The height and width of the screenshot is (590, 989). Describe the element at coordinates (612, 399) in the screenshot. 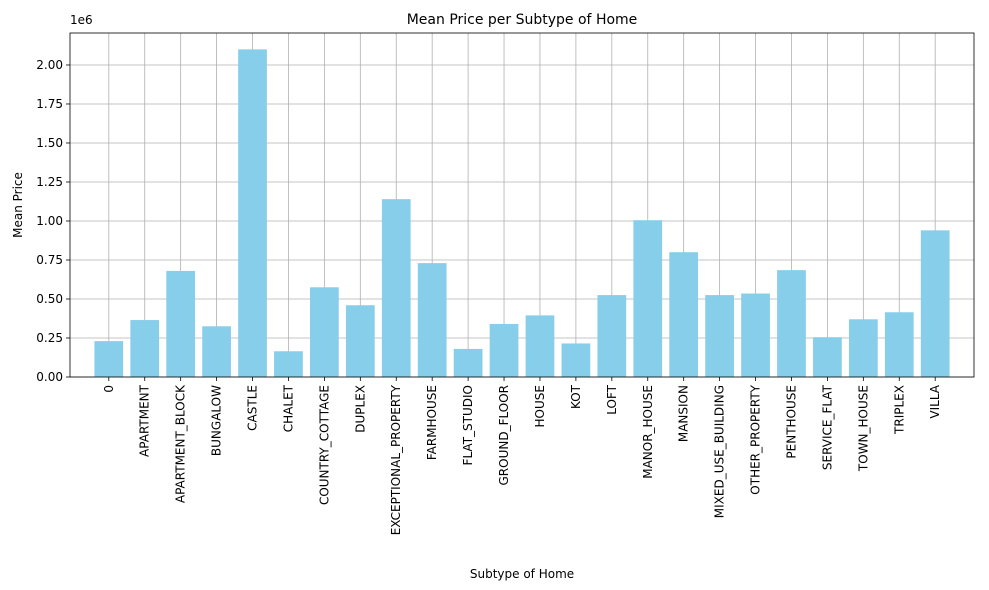

I see `x-tick-label: LOFT` at that location.